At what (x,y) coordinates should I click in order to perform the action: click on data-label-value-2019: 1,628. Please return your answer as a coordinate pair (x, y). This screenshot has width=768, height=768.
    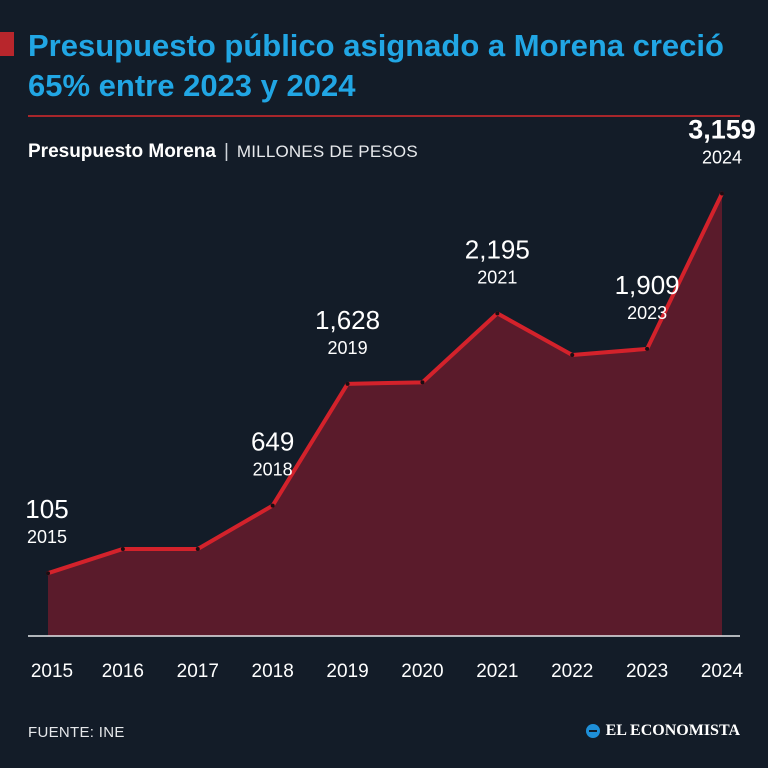
    Looking at the image, I should click on (347, 320).